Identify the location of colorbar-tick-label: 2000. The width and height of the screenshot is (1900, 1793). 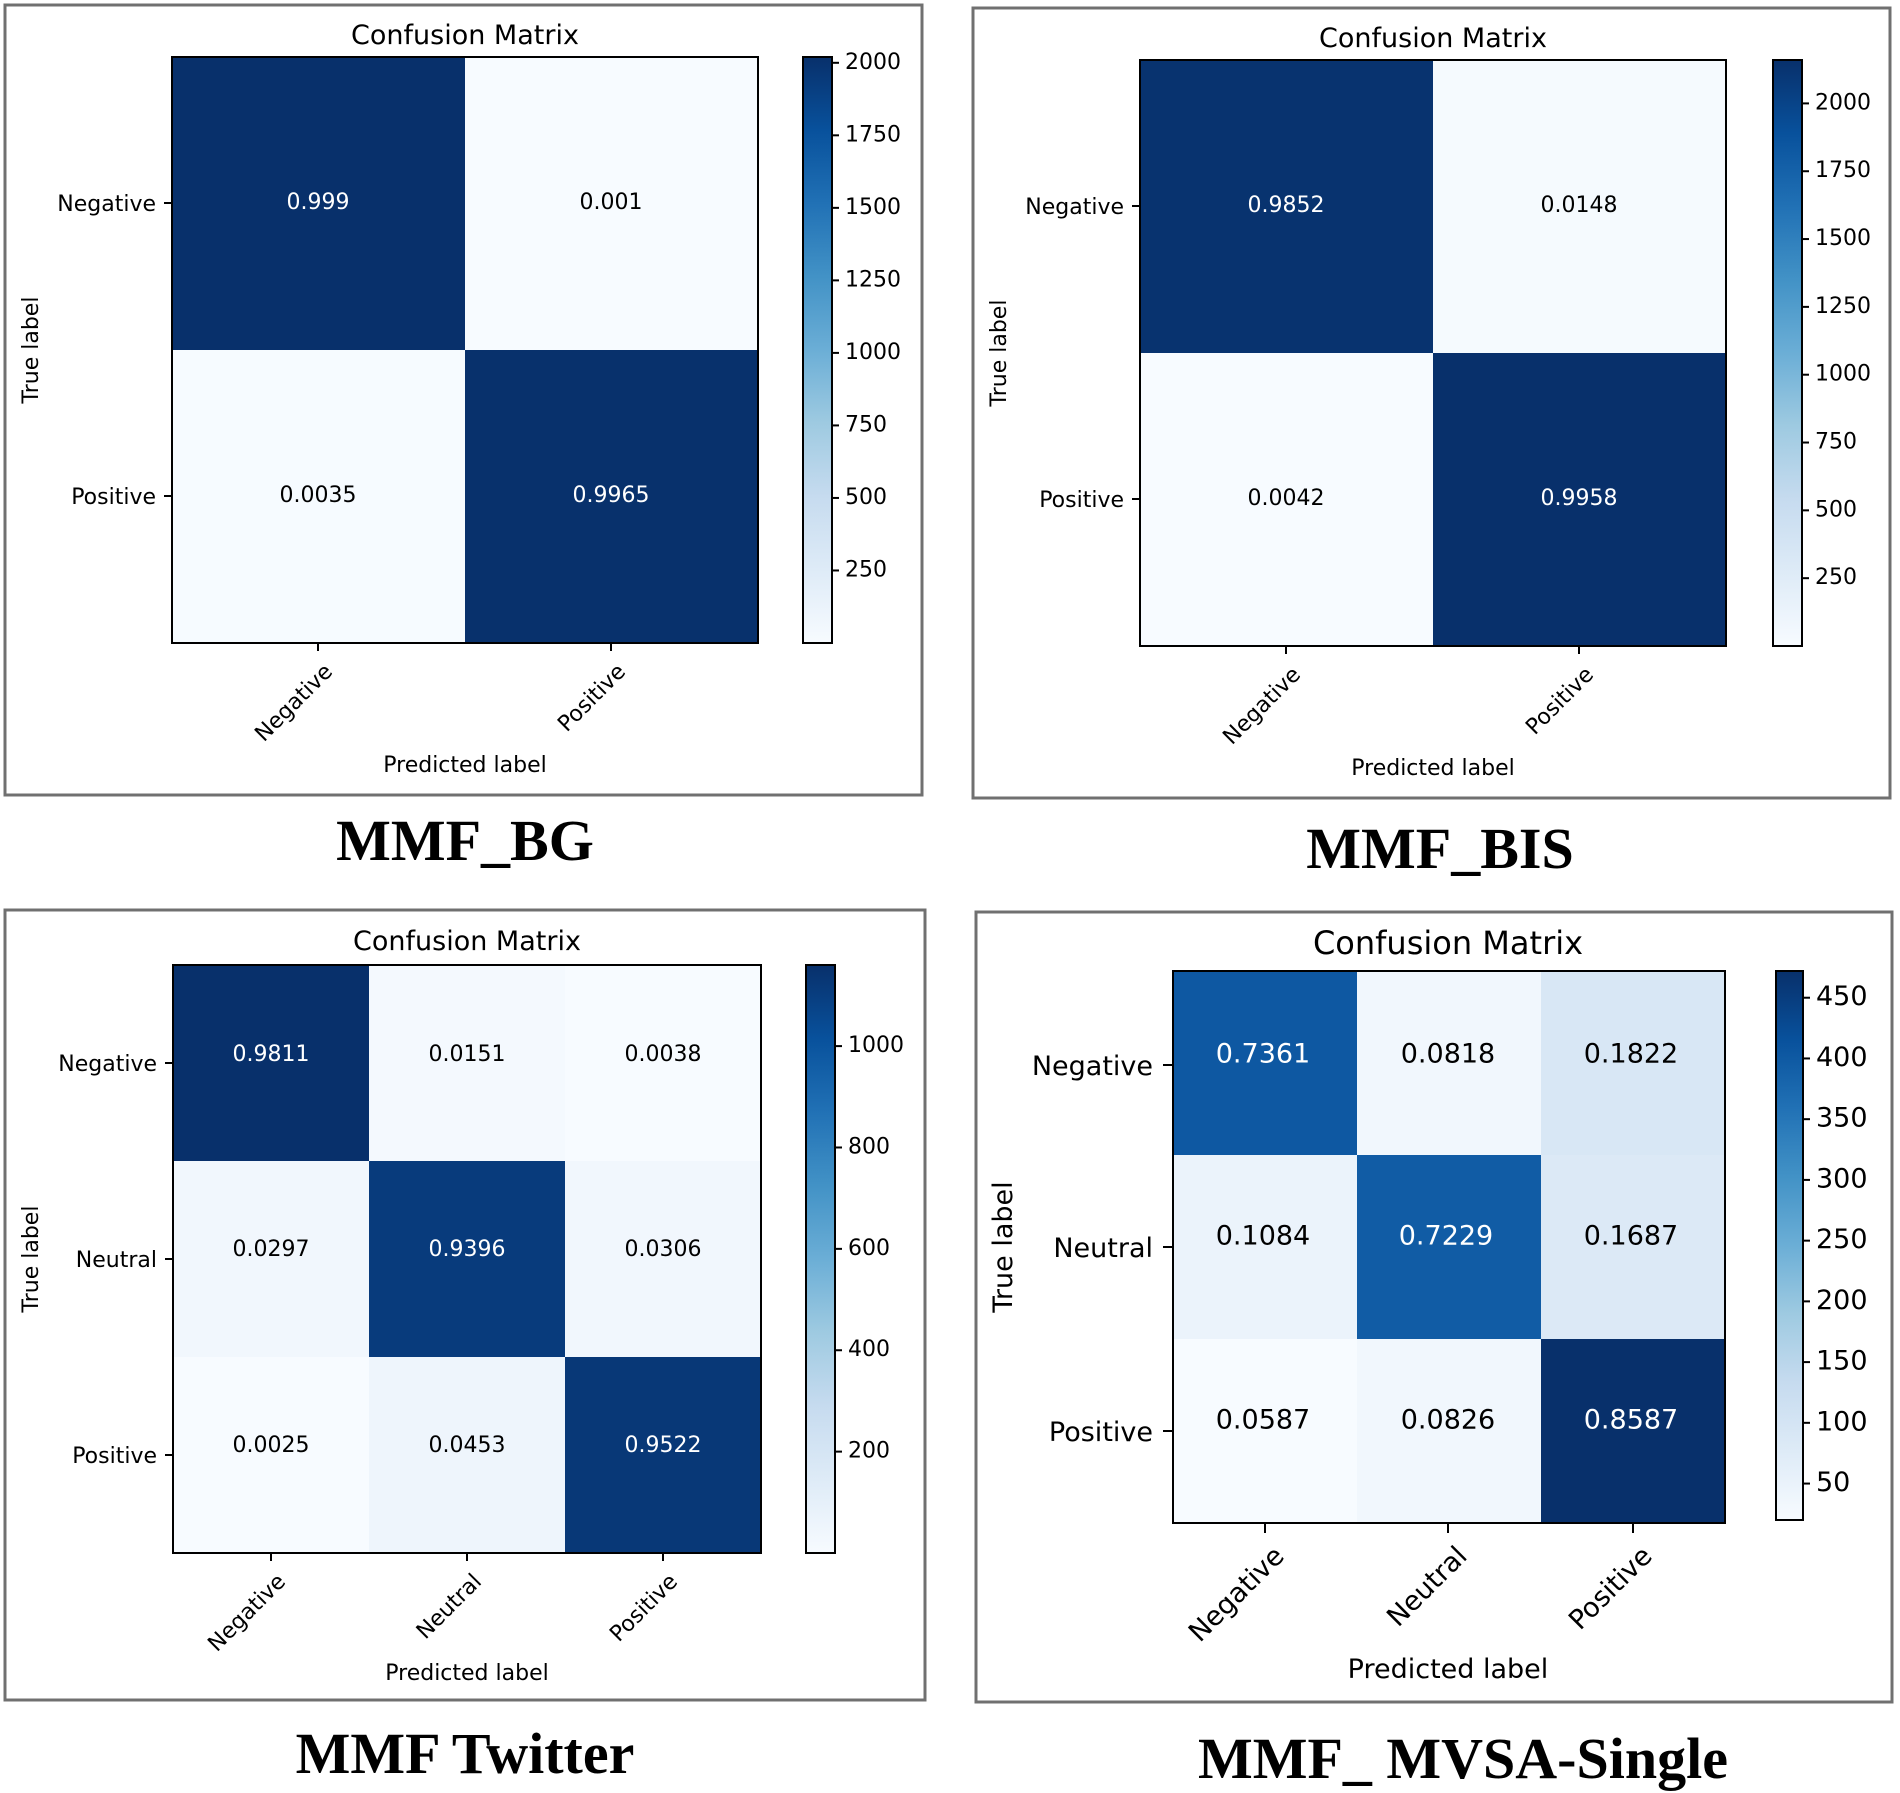
(1843, 102).